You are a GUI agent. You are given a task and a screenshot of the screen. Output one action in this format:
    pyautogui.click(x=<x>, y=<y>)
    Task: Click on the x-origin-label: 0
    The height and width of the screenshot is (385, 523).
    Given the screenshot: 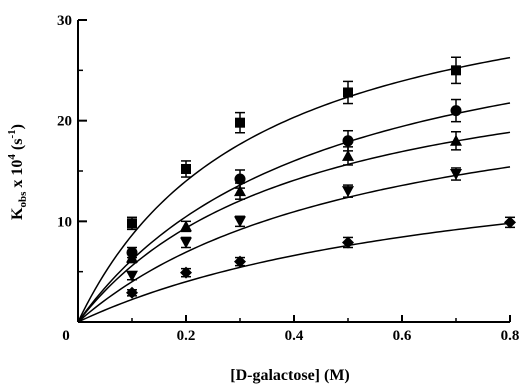 What is the action you would take?
    pyautogui.click(x=66, y=336)
    